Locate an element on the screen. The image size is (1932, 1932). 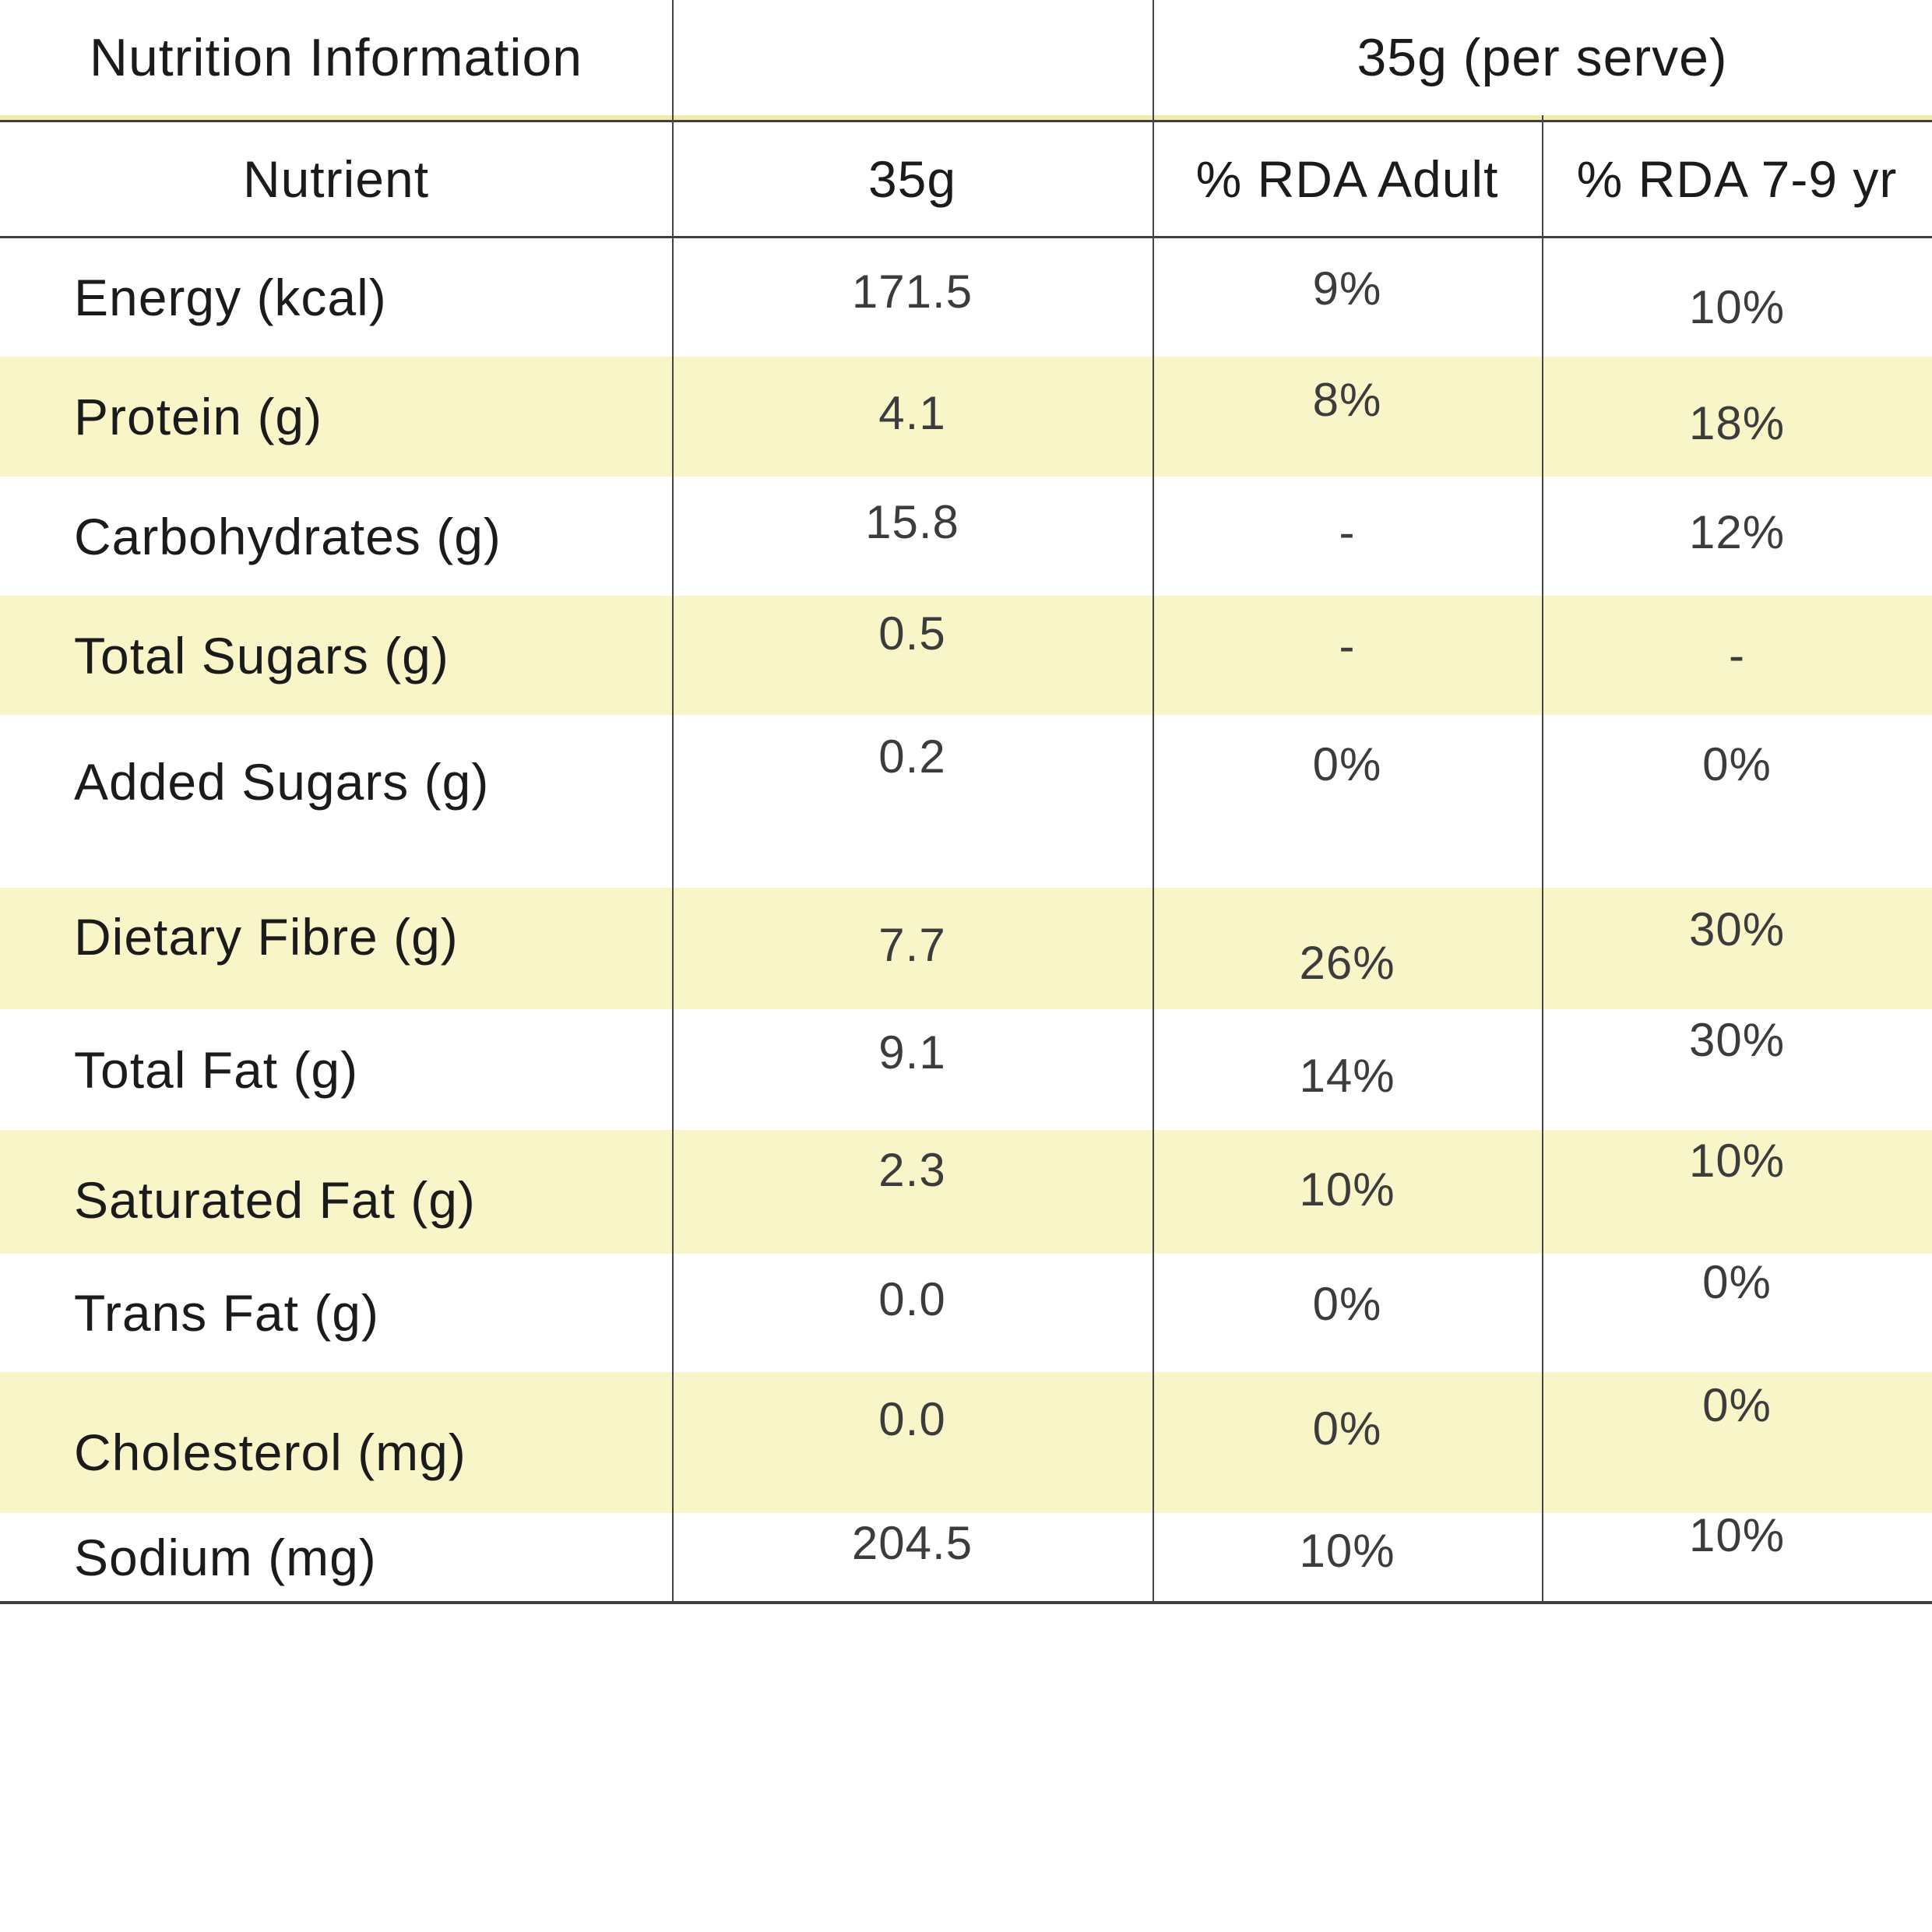
table-row-carbohydrates: Carbohydrates (g) 15.8 - 12% is located at coordinates (966, 536).